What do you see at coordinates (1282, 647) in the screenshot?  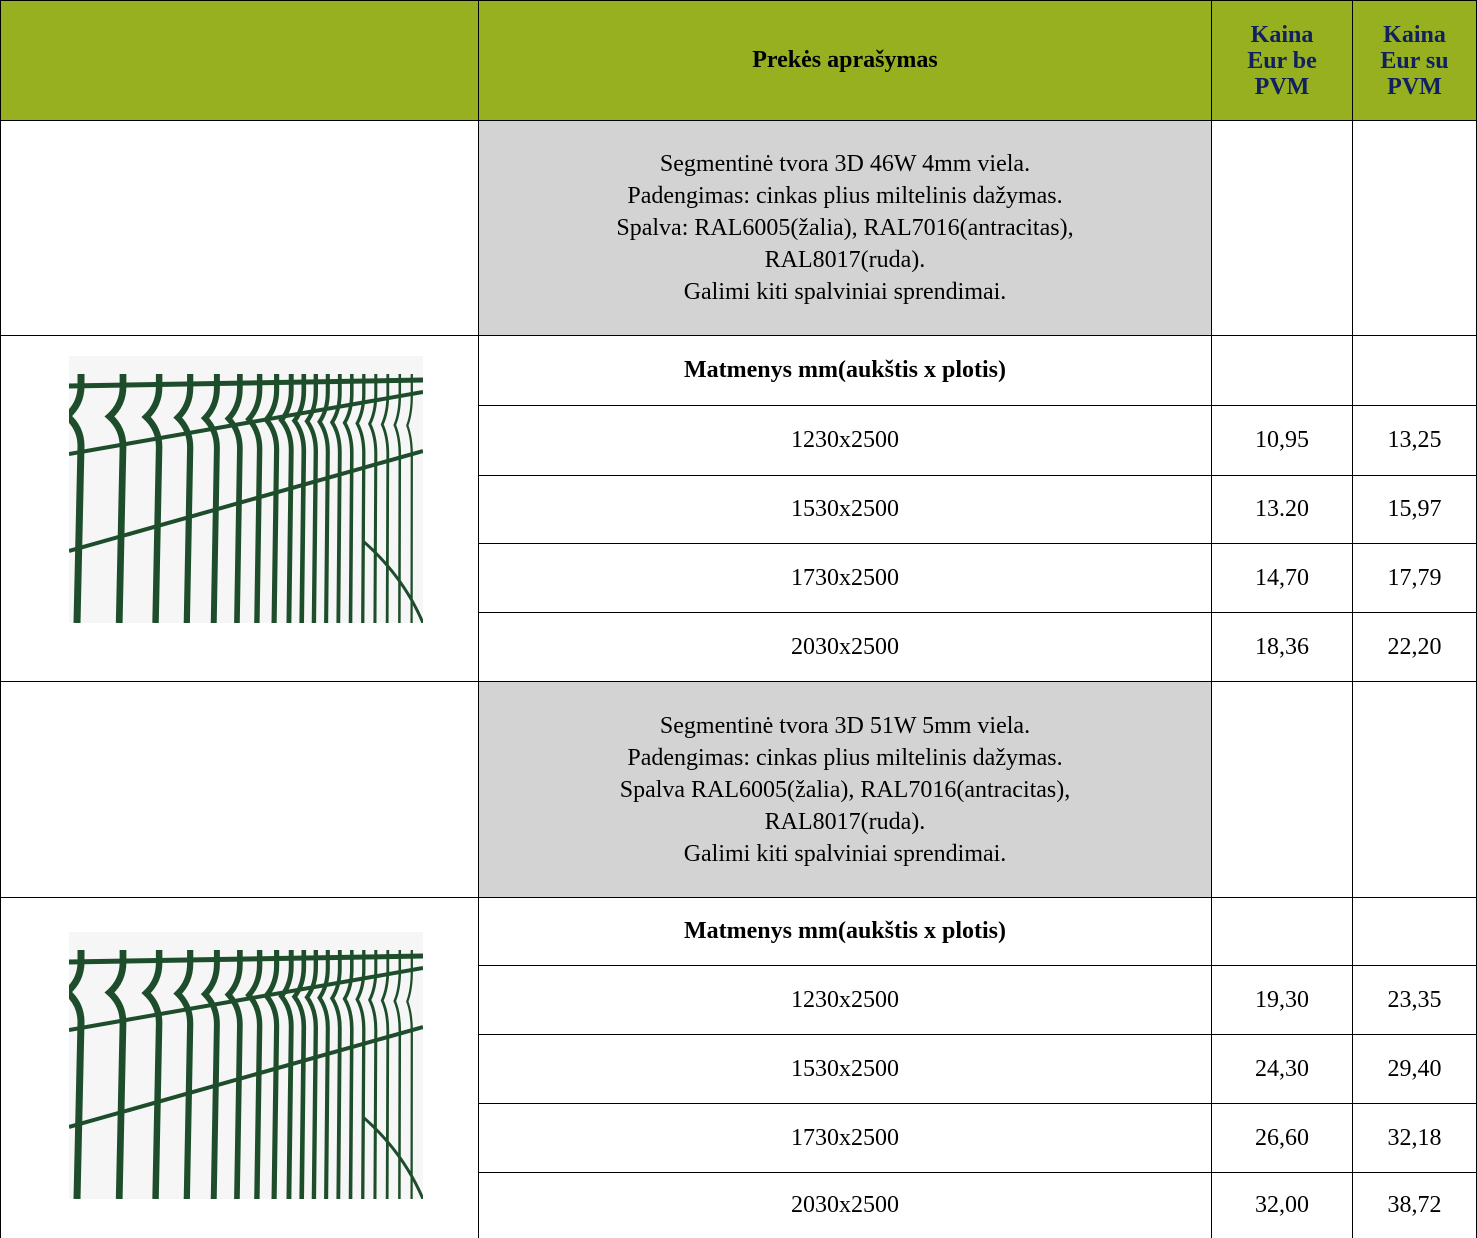 I see `price-cell: 18,36` at bounding box center [1282, 647].